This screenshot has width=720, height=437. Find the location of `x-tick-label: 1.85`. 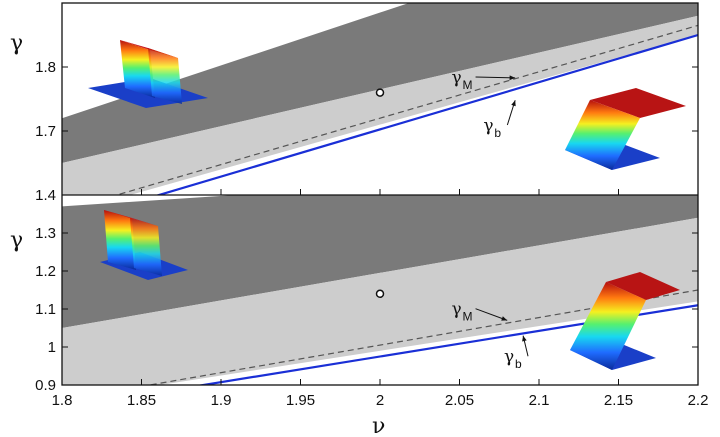

x-tick-label: 1.85 is located at coordinates (141, 400).